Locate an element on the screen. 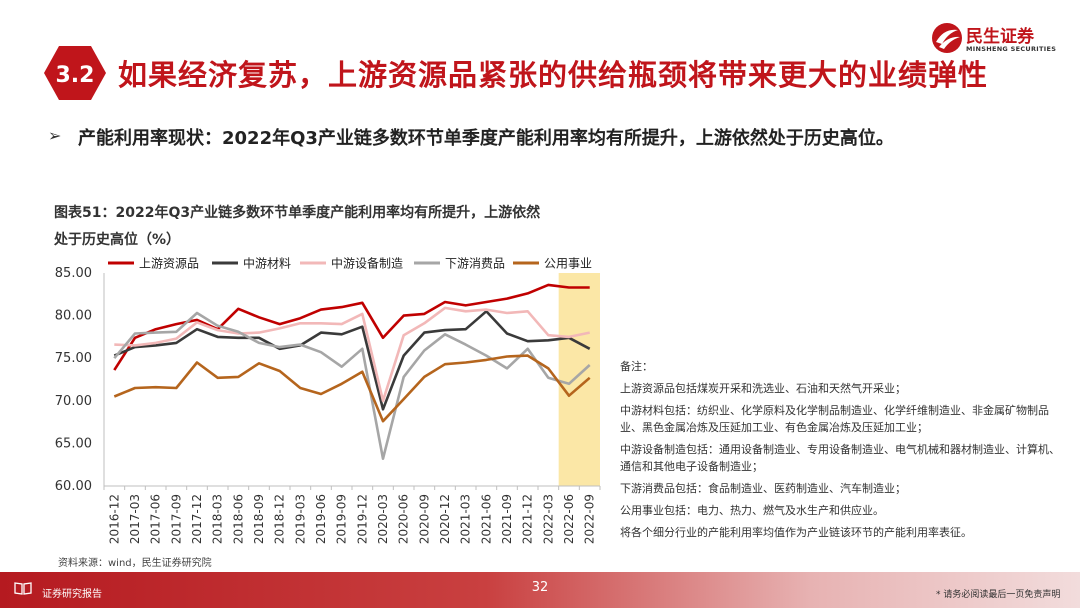  chart-legend: 上游资源品 中游材料 中游设备制造 下游消费品 公用事业 is located at coordinates (350, 263).